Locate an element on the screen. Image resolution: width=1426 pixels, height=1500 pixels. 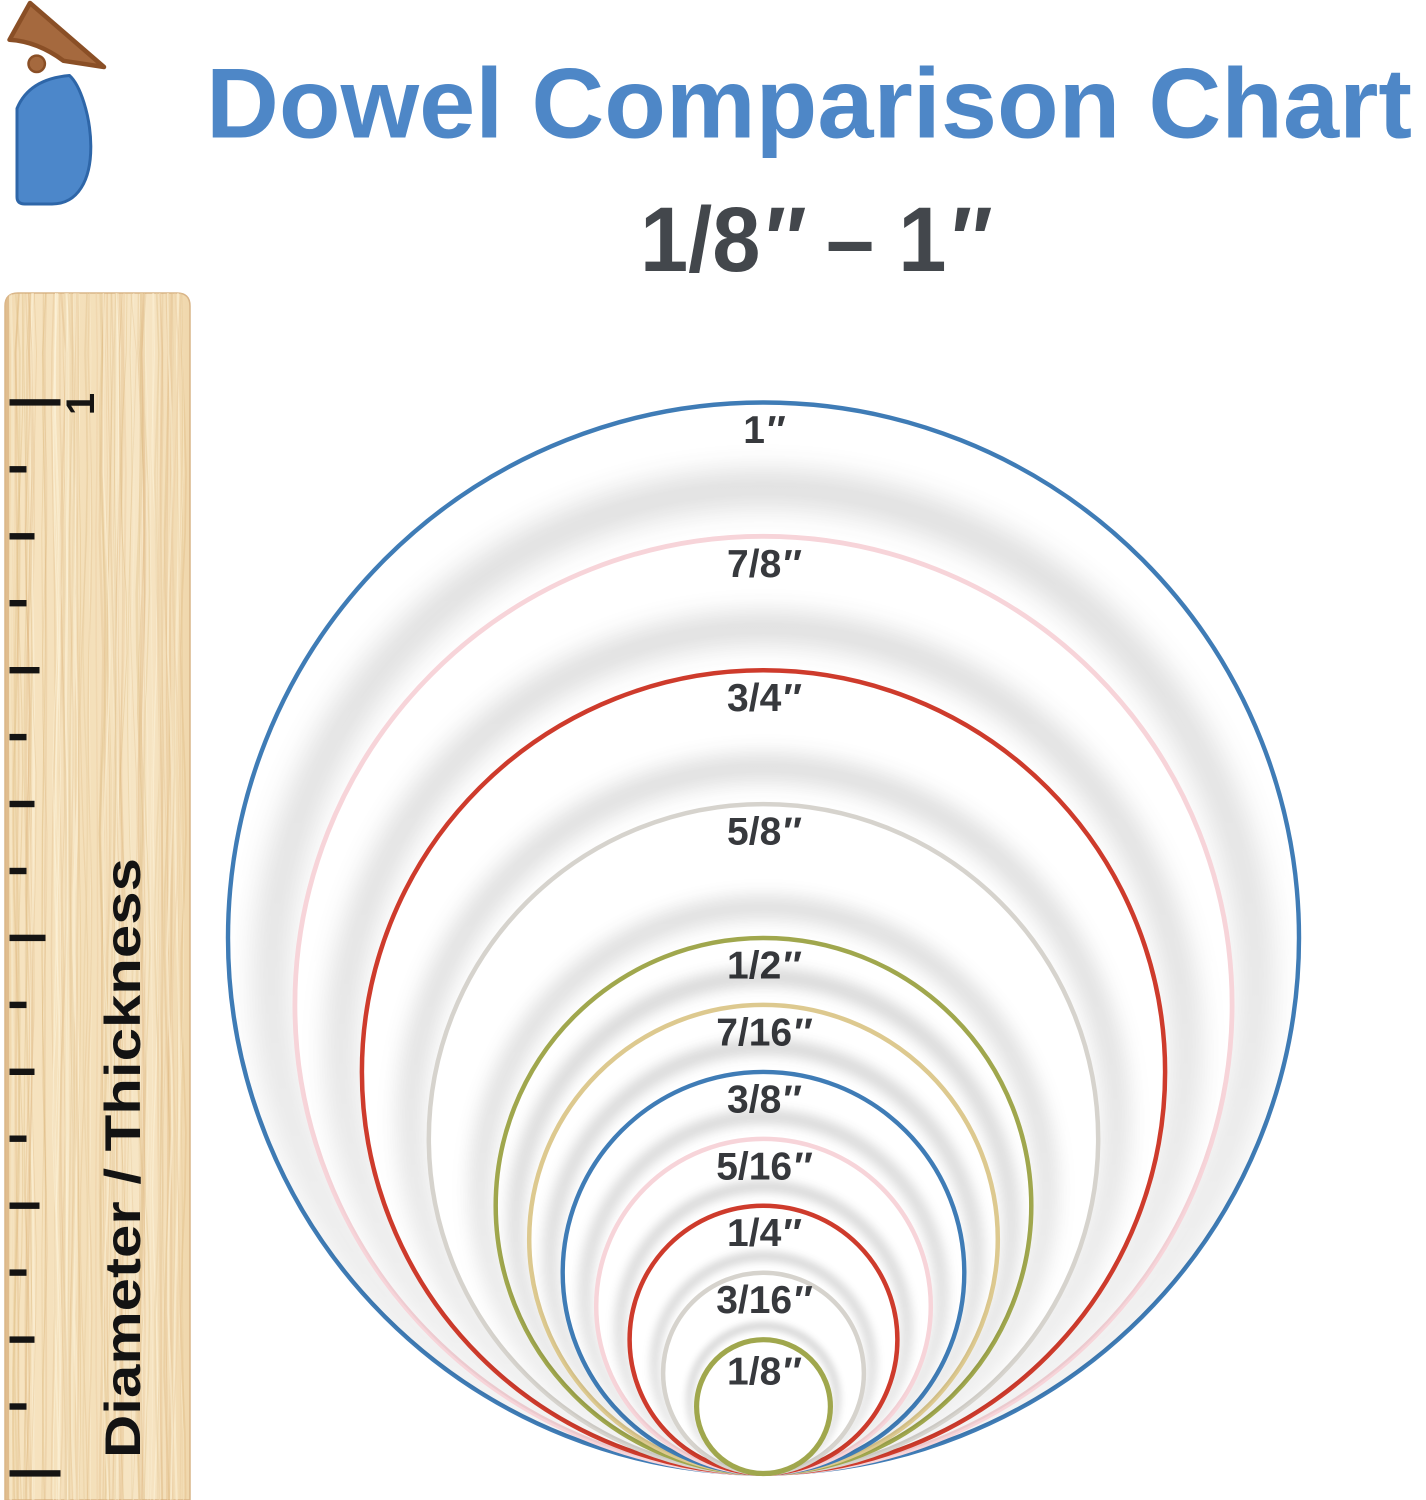
svg-text: 5/8″ is located at coordinates (764, 832).